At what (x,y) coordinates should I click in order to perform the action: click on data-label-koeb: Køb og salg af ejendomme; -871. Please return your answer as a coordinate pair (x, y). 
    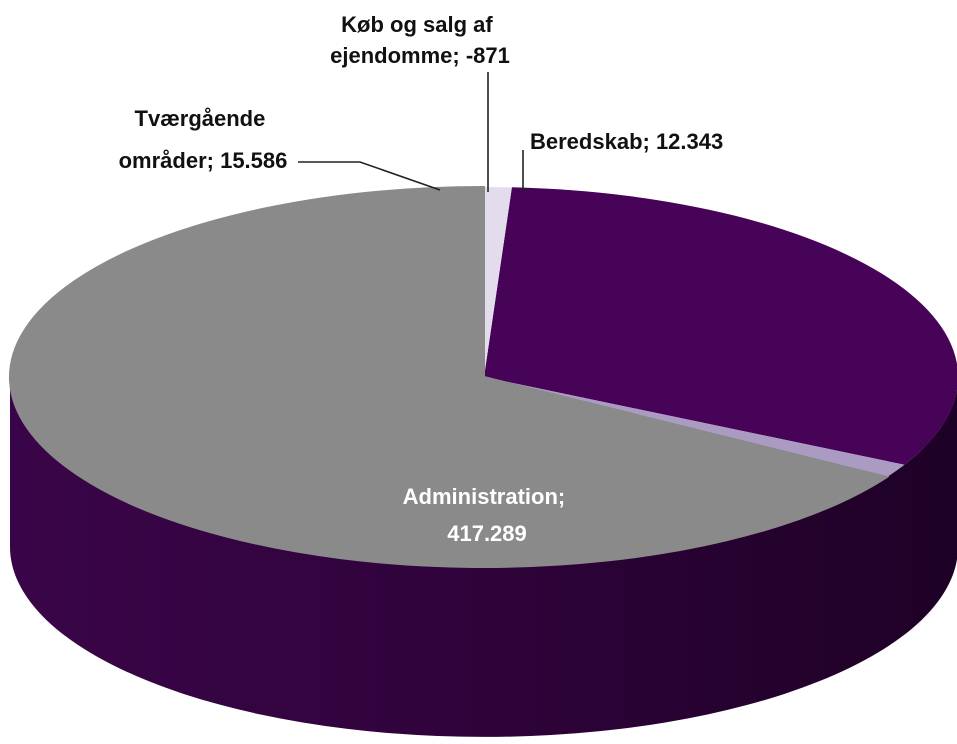
    Looking at the image, I should click on (420, 40).